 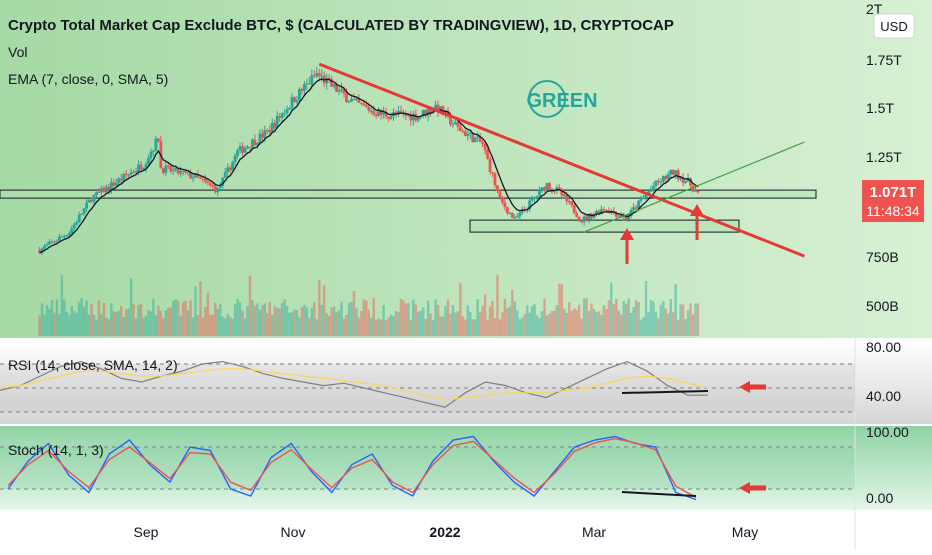 I want to click on green-logo: GREEN, so click(x=562, y=99).